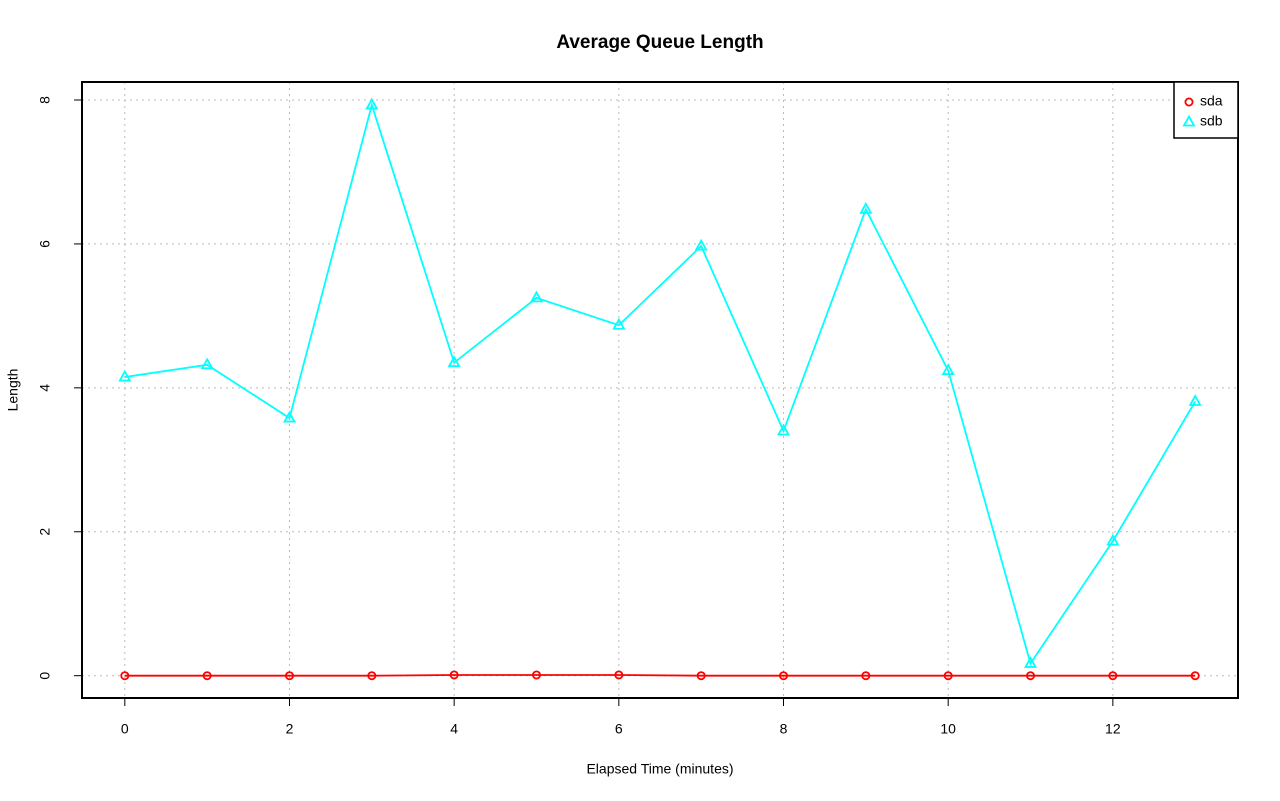 This screenshot has height=801, width=1280. I want to click on legend-box, so click(1206, 110).